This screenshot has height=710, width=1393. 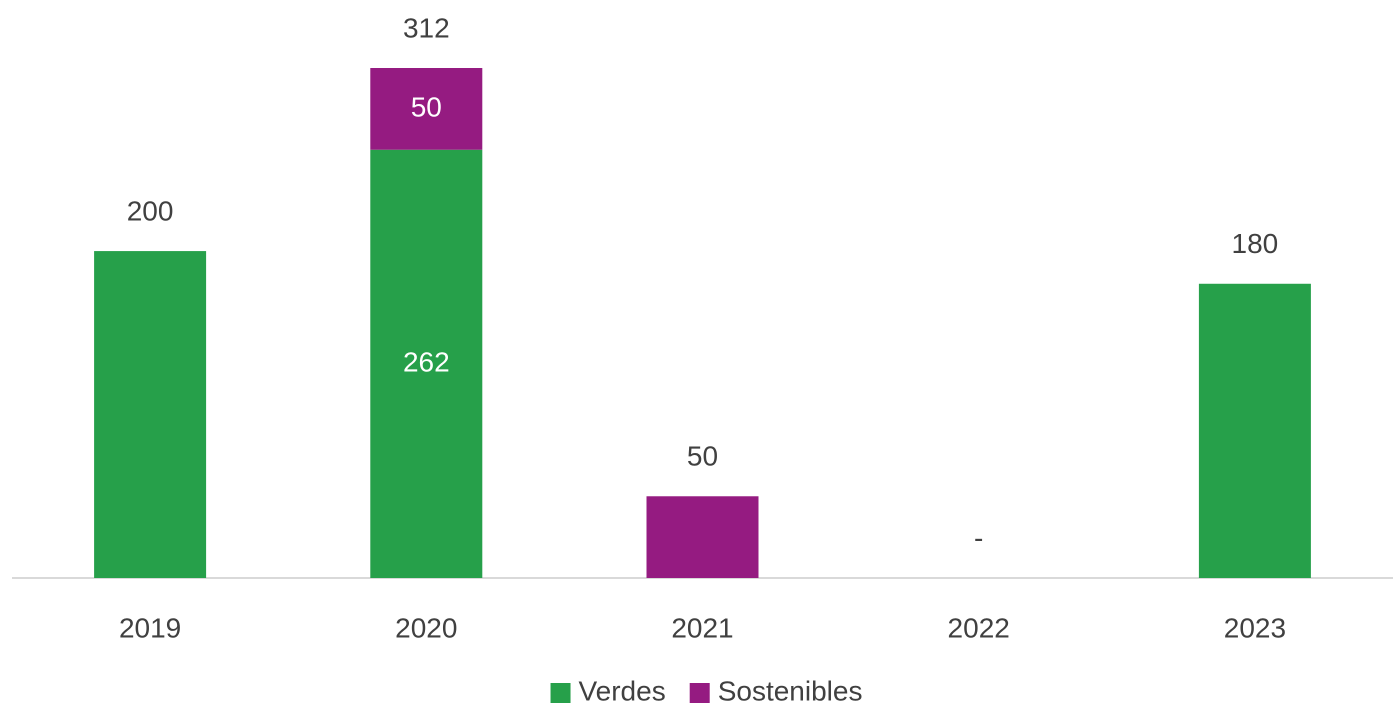 I want to click on total-label: 180, so click(x=1255, y=243).